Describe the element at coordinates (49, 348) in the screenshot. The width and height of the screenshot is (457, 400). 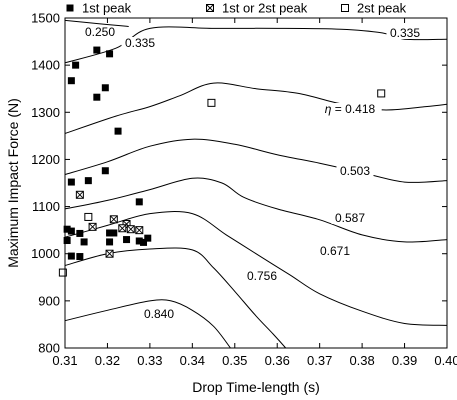
I see `y-tick-label: 800` at that location.